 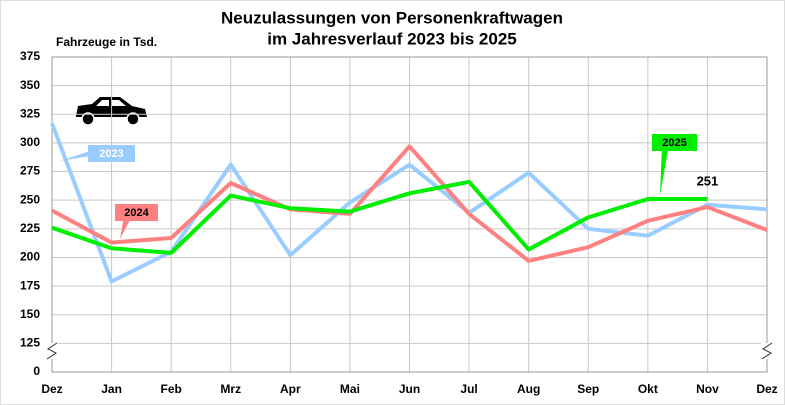 I want to click on x-tick-label: Jan, so click(x=111, y=389).